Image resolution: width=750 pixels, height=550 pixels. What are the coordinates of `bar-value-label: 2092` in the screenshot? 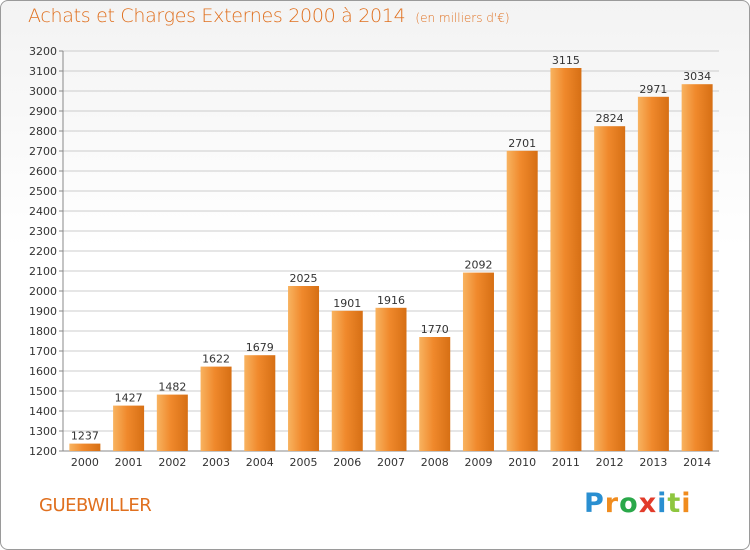 It's located at (478, 265).